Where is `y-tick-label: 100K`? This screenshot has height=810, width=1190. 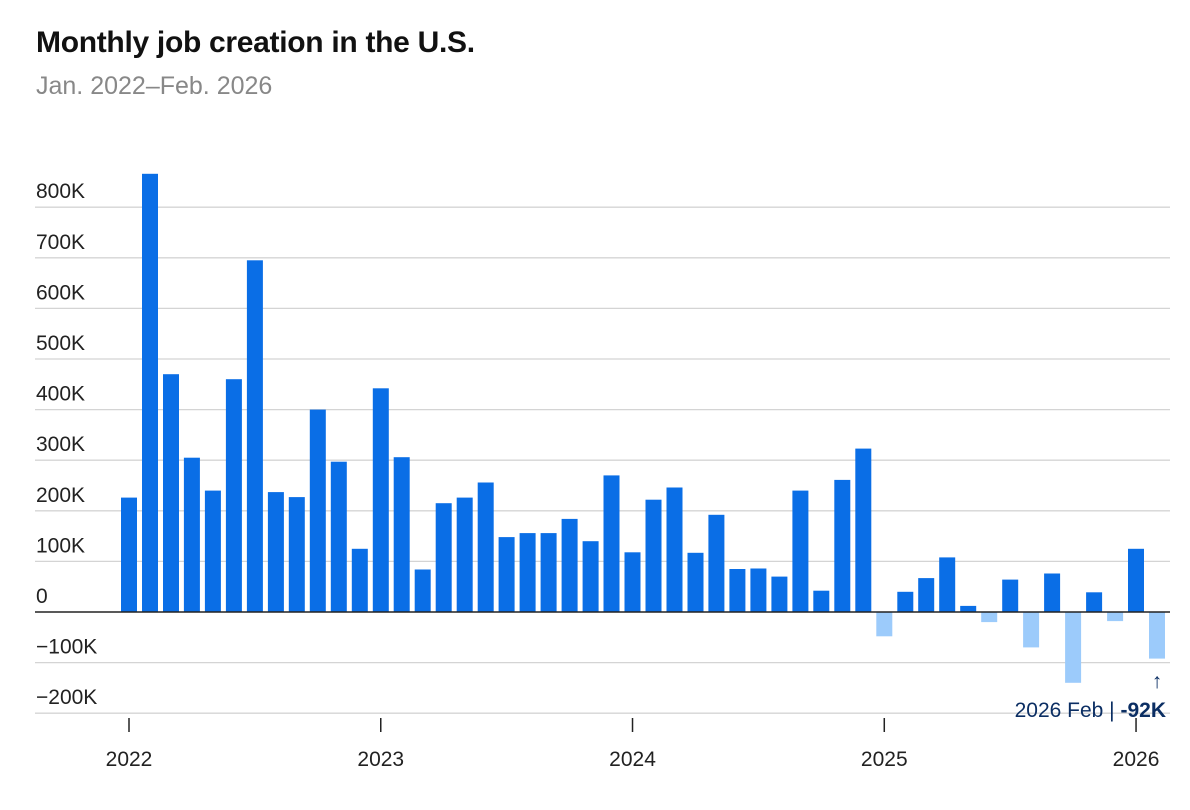 y-tick-label: 100K is located at coordinates (60, 545).